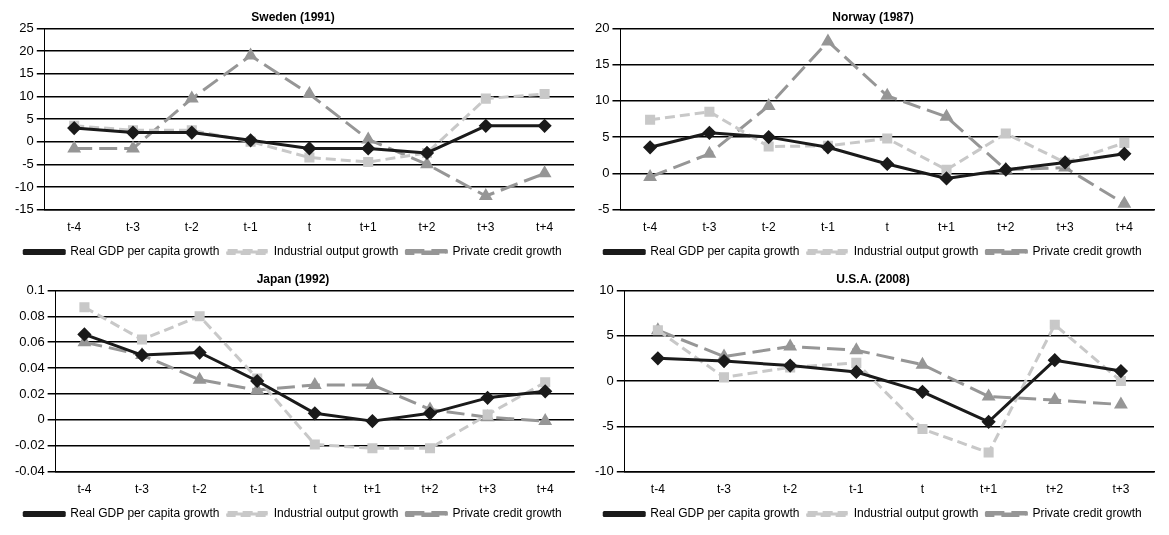 This screenshot has height=535, width=1169. Describe the element at coordinates (32, 315) in the screenshot. I see `y-tick-label: 0.08` at that location.